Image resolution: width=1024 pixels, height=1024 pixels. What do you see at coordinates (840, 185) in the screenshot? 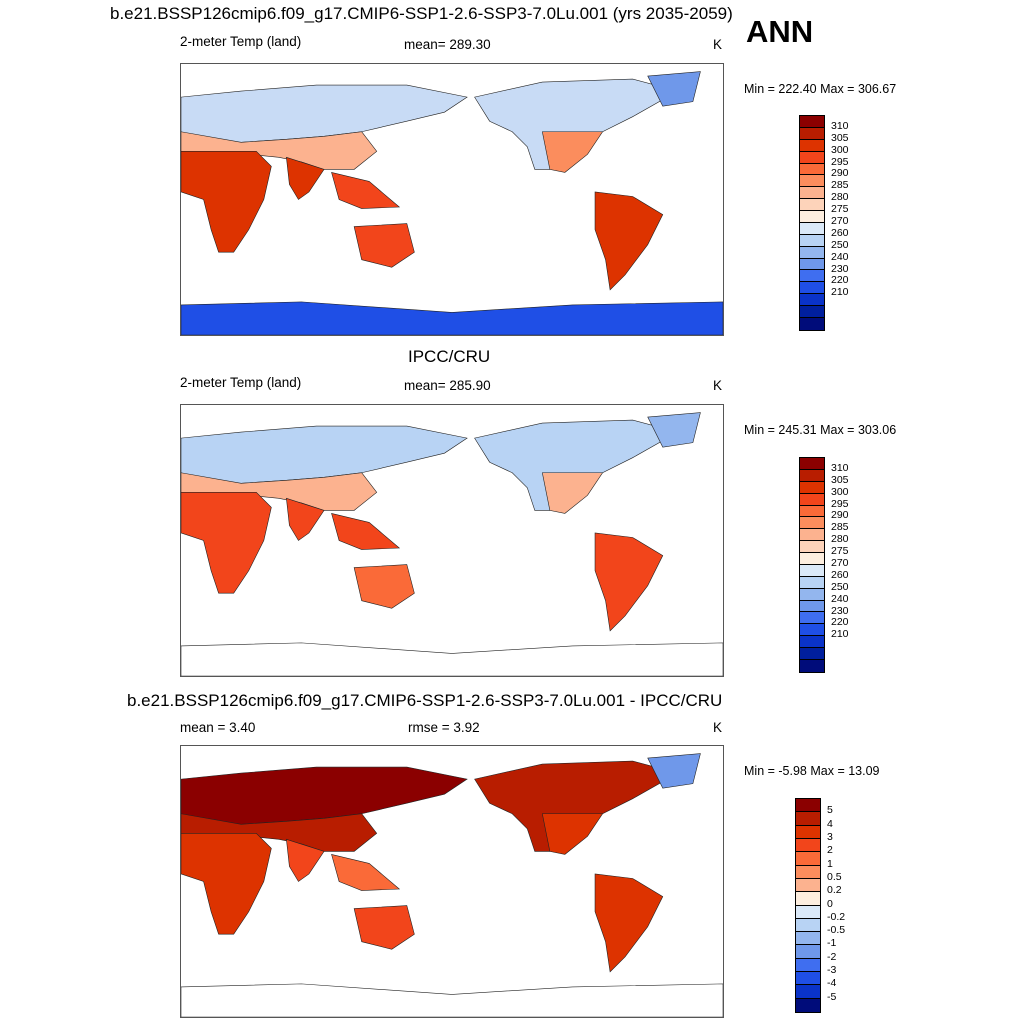
I see `panel1-colorbar-tick-label: 285` at bounding box center [840, 185].